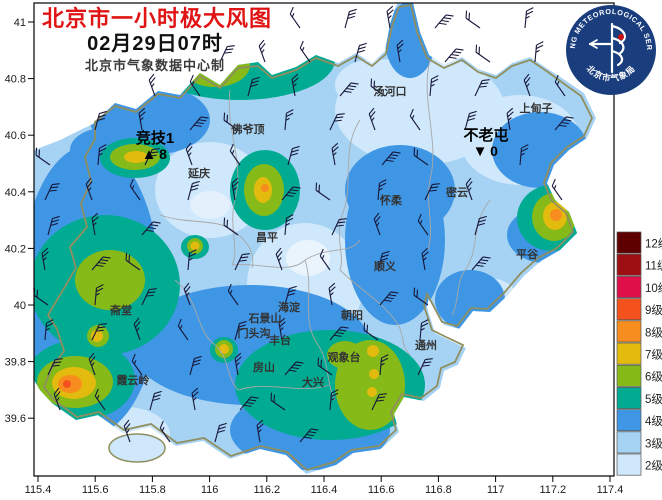 This screenshot has height=500, width=662. Describe the element at coordinates (552, 490) in the screenshot. I see `svg-text: 117.2` at that location.